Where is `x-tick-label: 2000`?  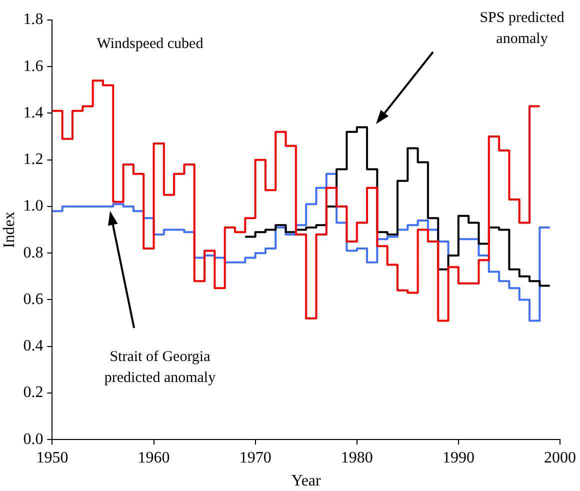 x-tick-label: 2000 is located at coordinates (560, 457).